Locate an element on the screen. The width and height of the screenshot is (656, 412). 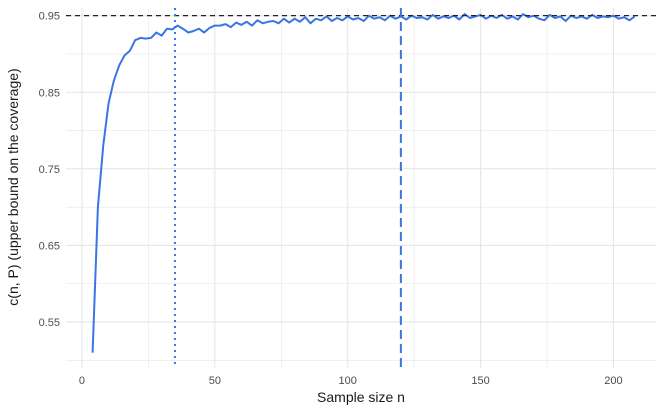
x-tick-labels: 0 50 100 150 200 is located at coordinates (351, 381).